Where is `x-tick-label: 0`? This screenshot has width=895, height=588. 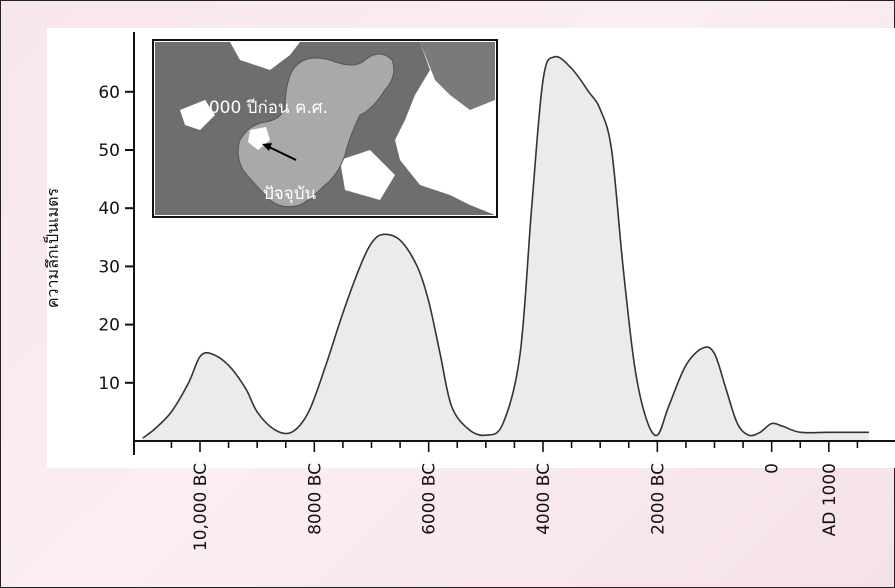 x-tick-label: 0 is located at coordinates (773, 468).